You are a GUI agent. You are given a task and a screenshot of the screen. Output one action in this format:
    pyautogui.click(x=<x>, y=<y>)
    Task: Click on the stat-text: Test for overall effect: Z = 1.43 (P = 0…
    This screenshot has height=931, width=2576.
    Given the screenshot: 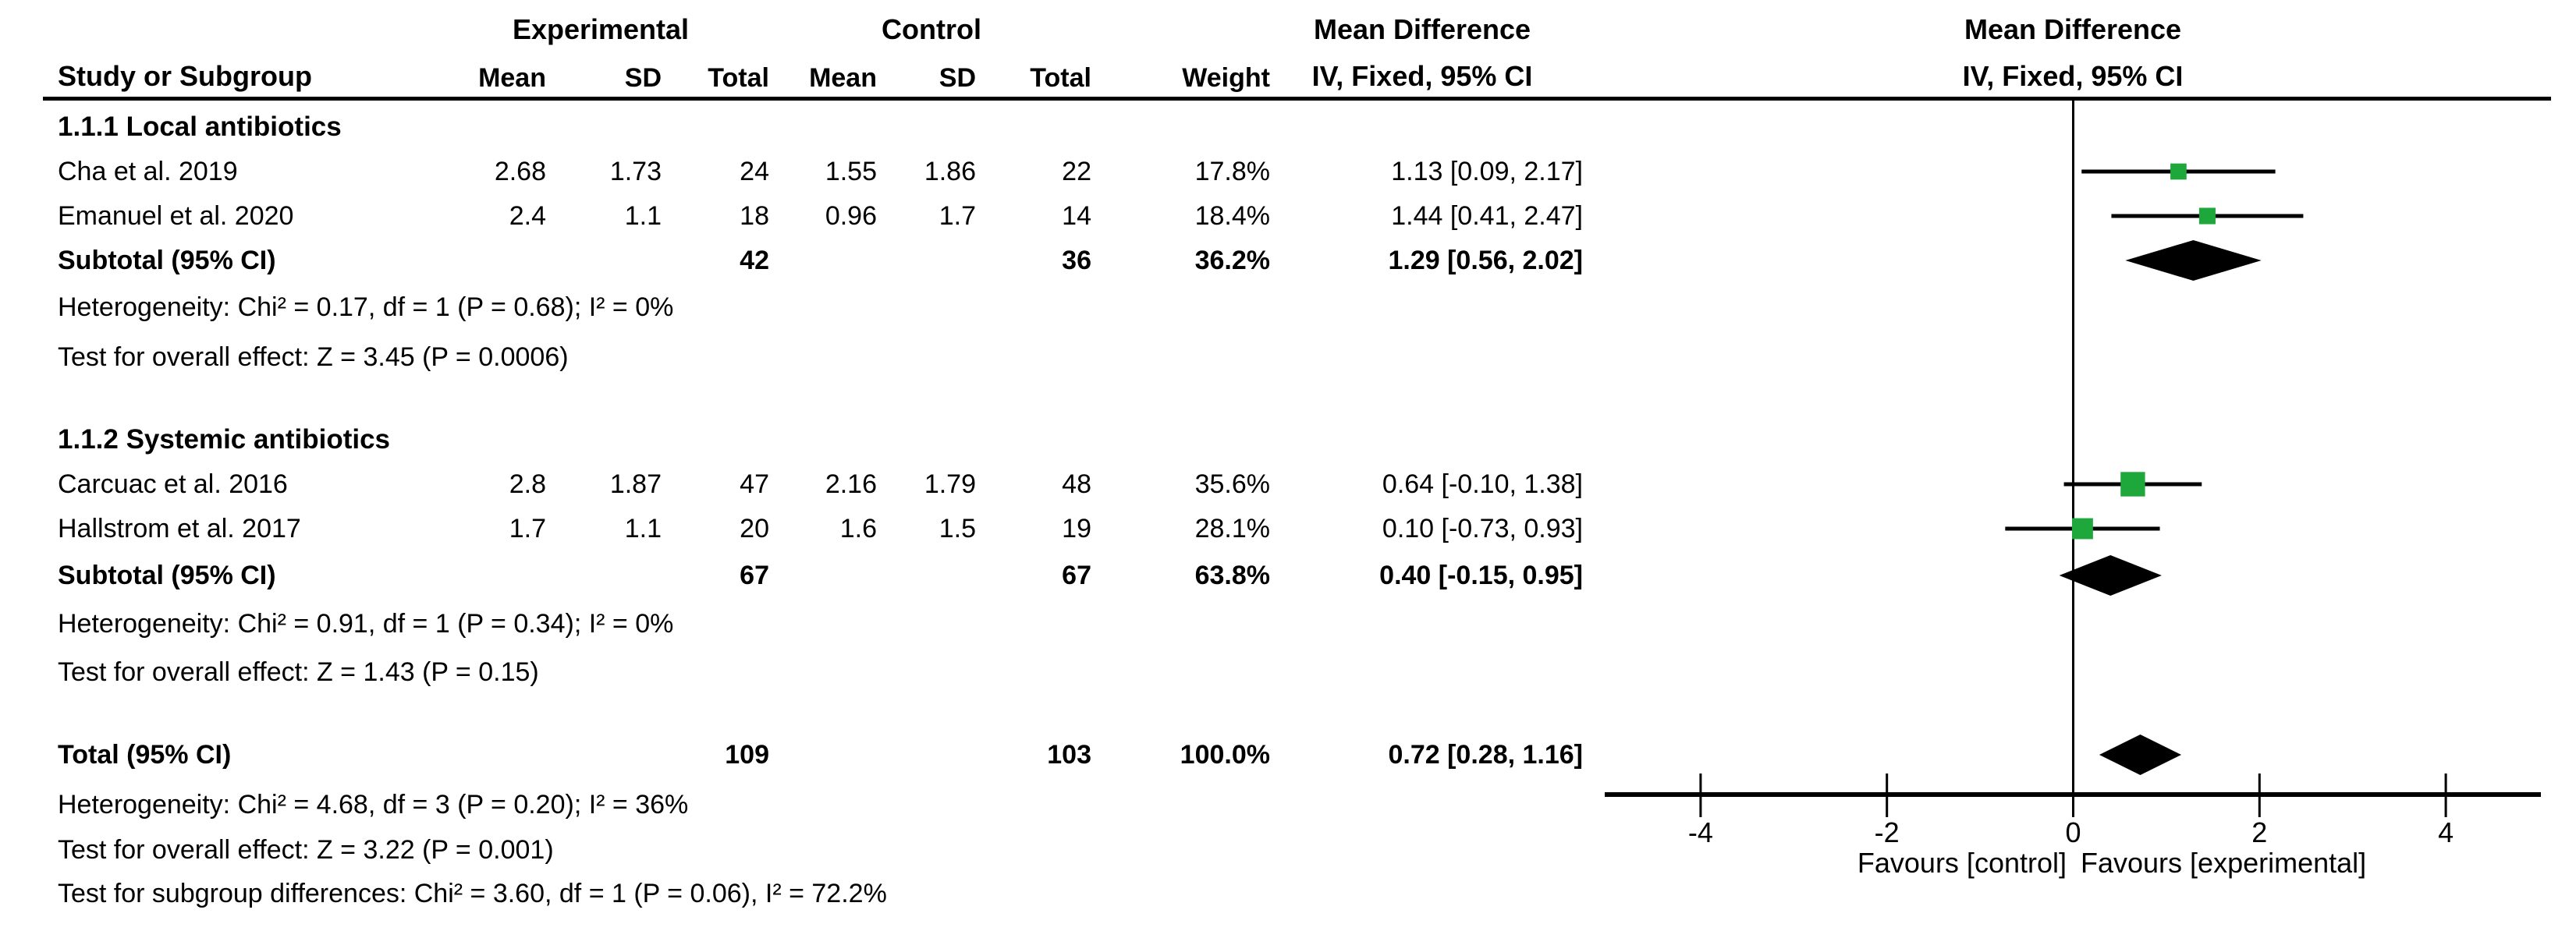 What is the action you would take?
    pyautogui.click(x=298, y=672)
    